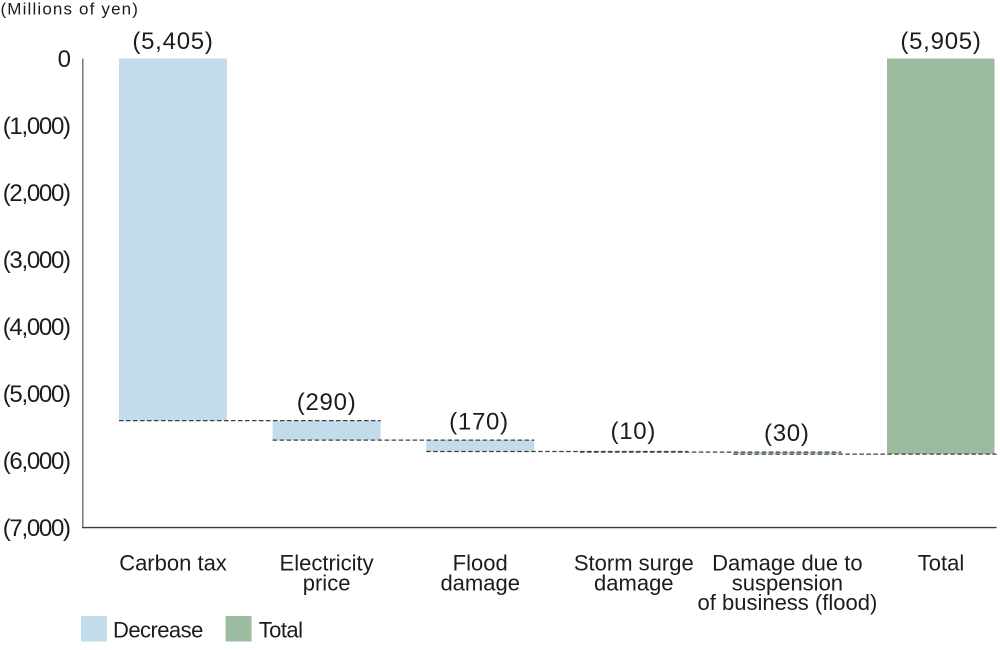  Describe the element at coordinates (940, 41) in the screenshot. I see `svg-text: (5,905)` at that location.